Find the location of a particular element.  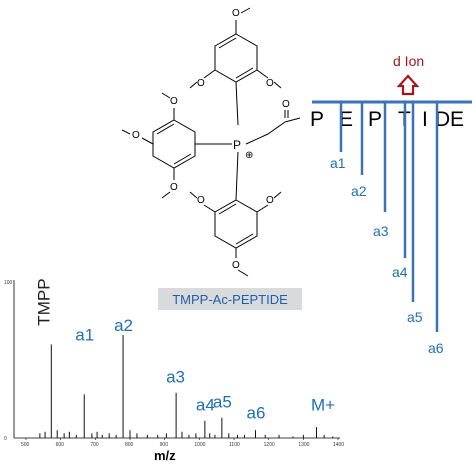

peak-label-tmpp: TMPP is located at coordinates (43, 301).